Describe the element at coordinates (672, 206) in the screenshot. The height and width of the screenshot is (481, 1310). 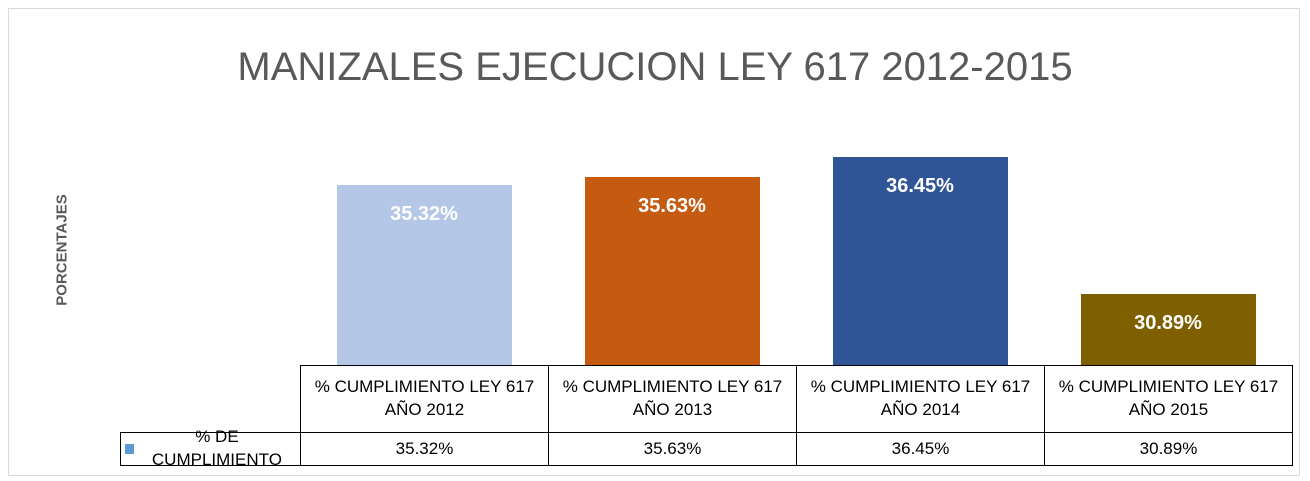
I see `data-label: 35.63%` at that location.